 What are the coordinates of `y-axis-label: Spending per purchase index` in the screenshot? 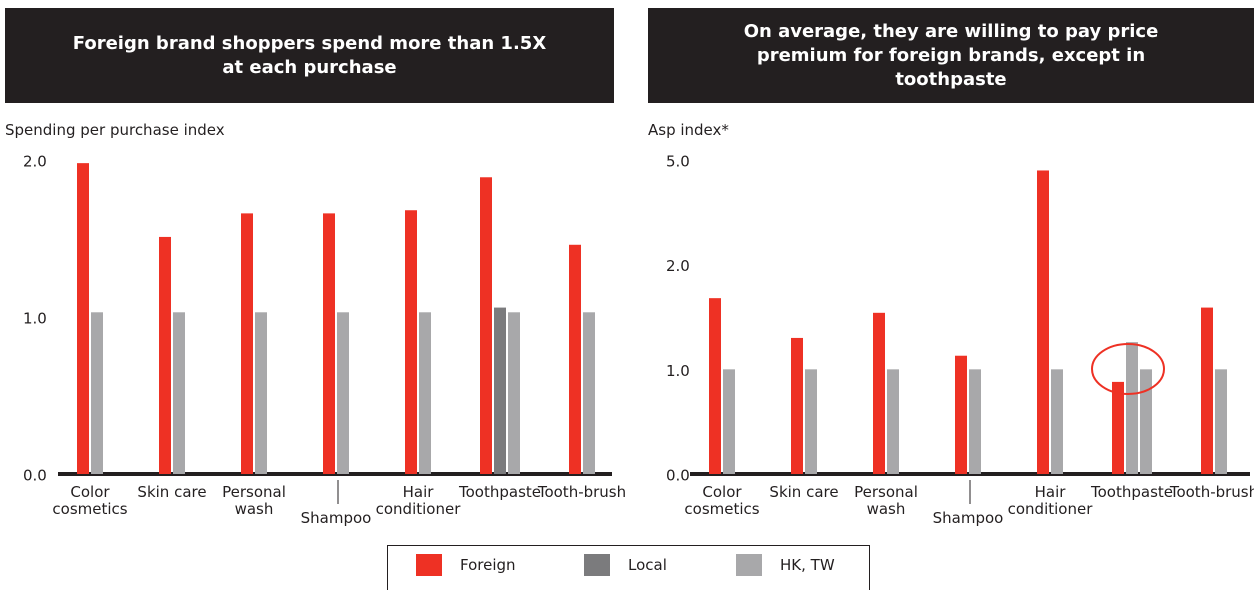 It's located at (115, 130).